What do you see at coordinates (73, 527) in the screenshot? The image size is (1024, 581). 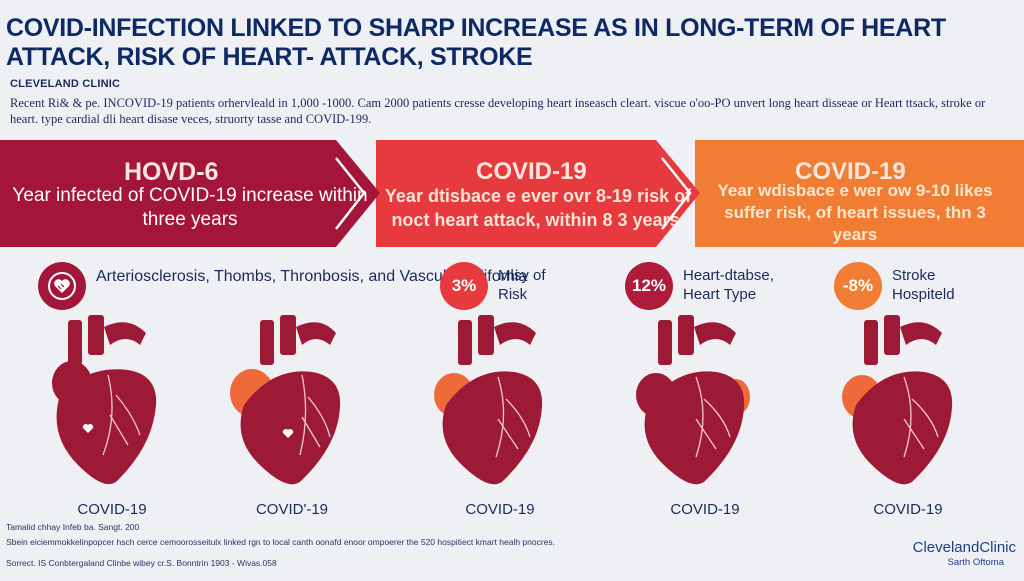 I see `footnote: Tamalid chhay Infeb ba. Sangt. 200` at bounding box center [73, 527].